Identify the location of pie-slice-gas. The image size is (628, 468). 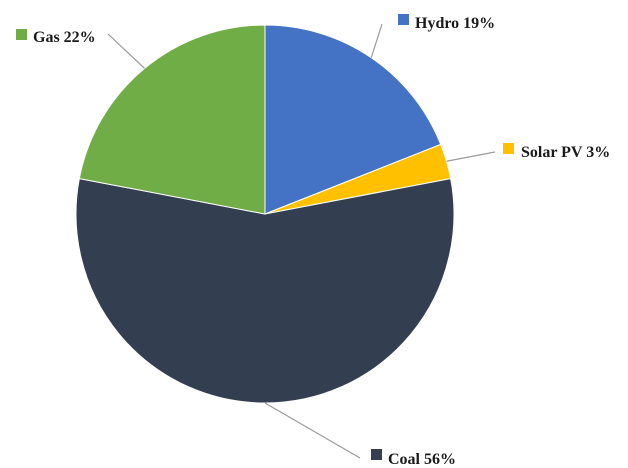
(172, 119).